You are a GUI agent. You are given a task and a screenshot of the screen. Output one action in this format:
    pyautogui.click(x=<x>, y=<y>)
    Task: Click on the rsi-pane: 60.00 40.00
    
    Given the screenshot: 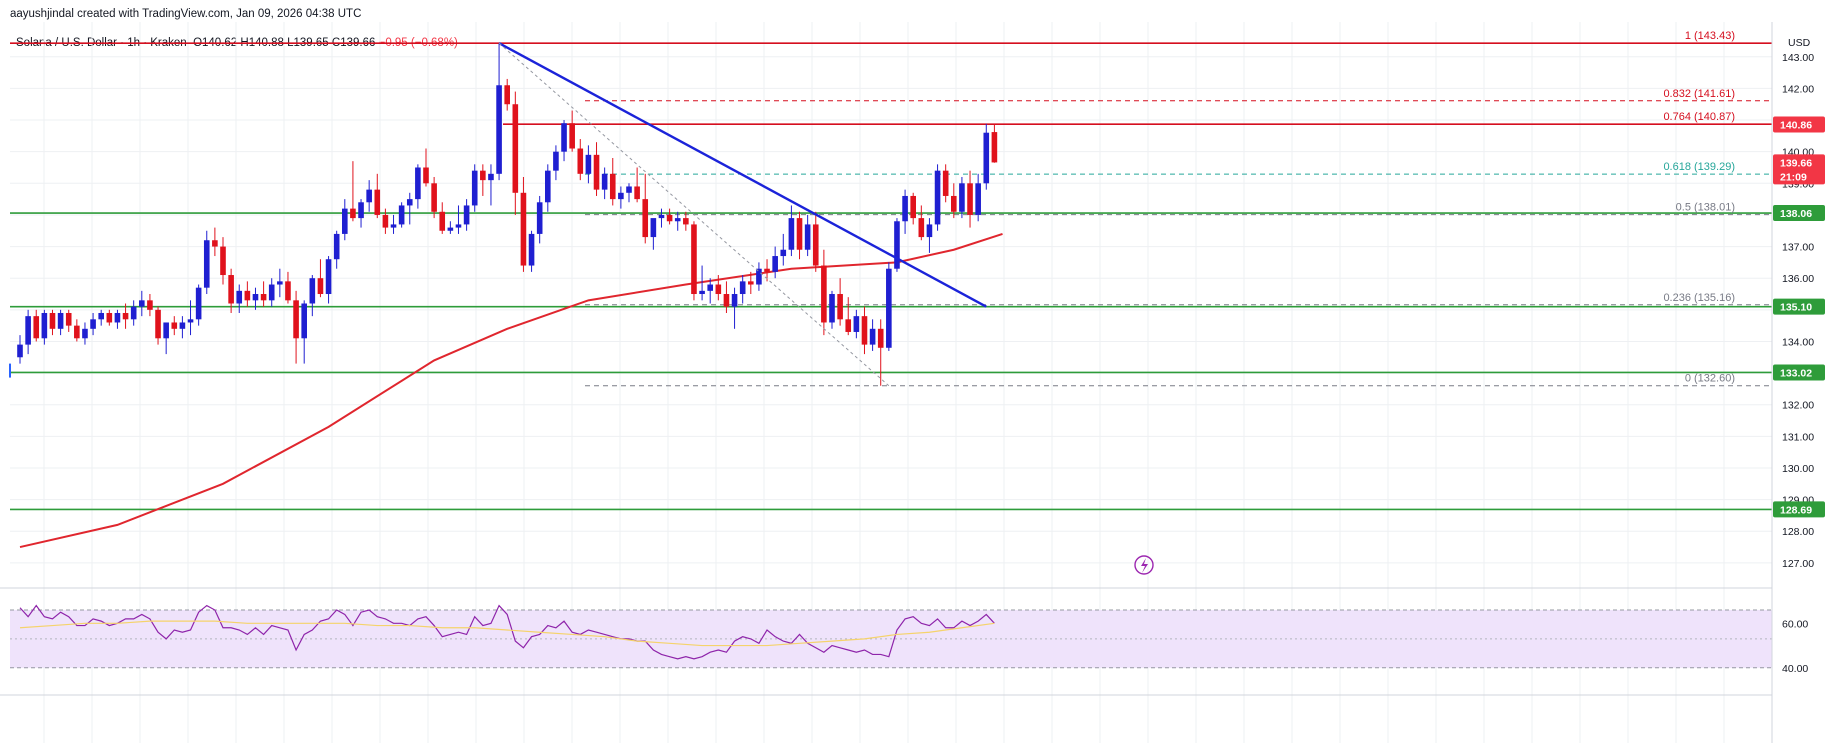 What is the action you would take?
    pyautogui.click(x=904, y=641)
    